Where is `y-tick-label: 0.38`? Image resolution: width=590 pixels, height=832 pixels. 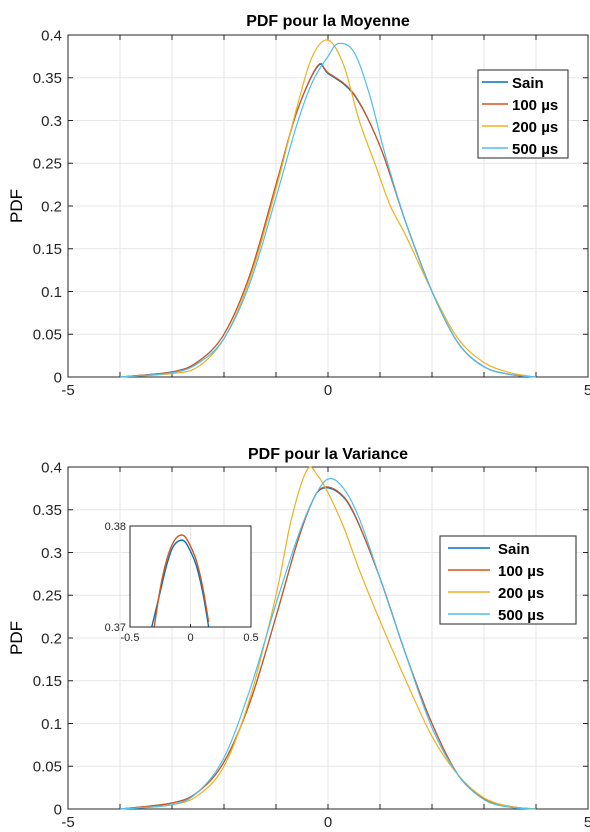 y-tick-label: 0.38 is located at coordinates (115, 527).